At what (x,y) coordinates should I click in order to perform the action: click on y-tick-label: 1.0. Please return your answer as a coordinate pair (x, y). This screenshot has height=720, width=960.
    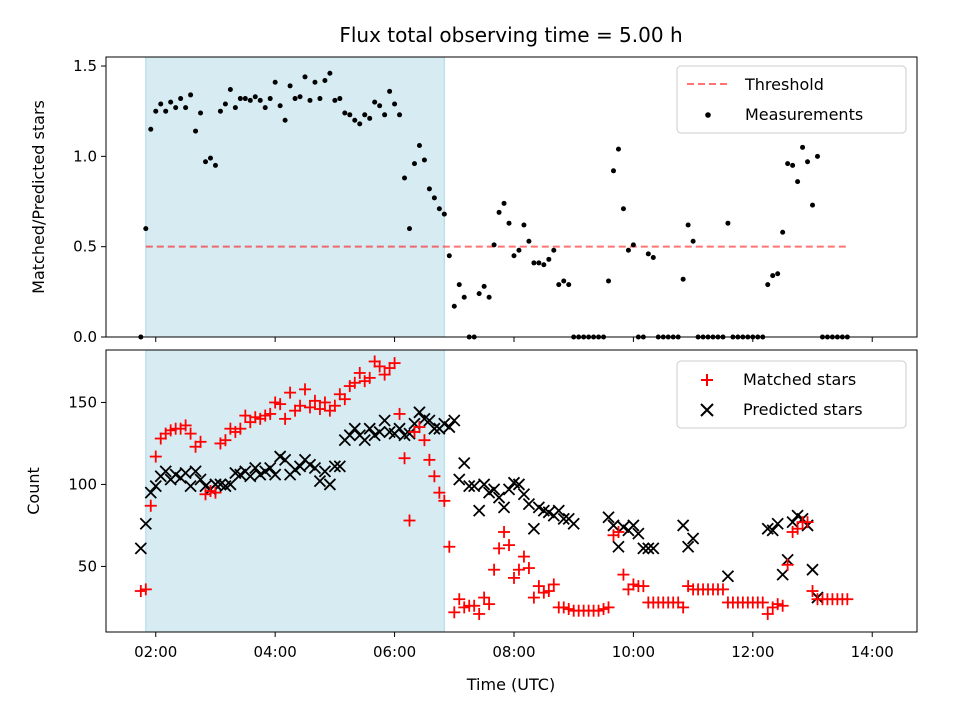
    Looking at the image, I should click on (85, 156).